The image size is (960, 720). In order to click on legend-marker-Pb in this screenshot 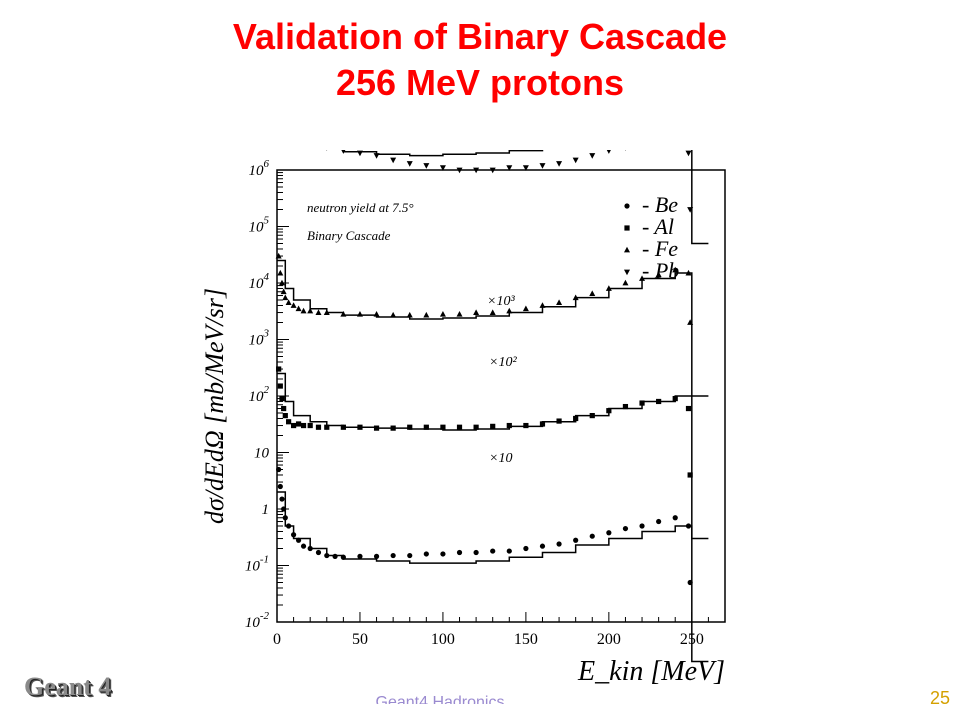, I will do `click(627, 272)`.